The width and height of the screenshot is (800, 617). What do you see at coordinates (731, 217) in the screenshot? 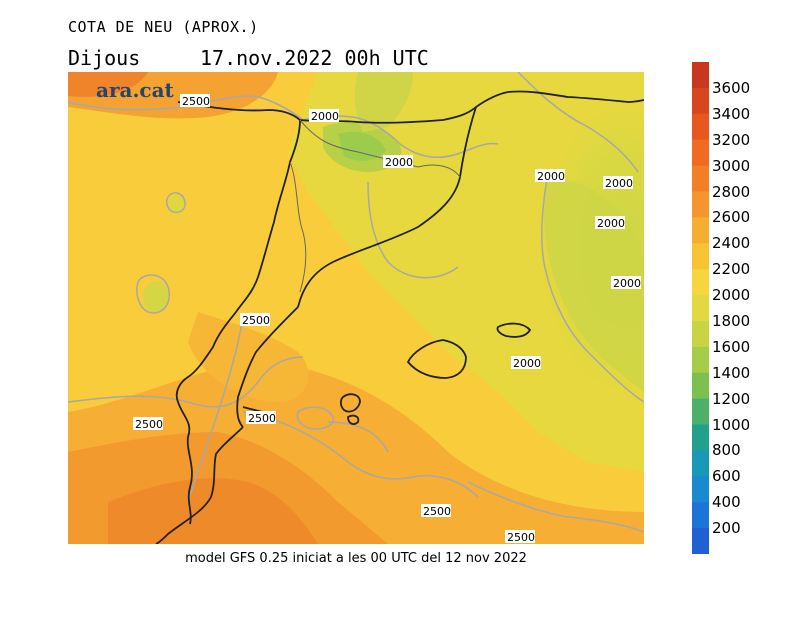
I see `color-scale-tick-label: 2600` at bounding box center [731, 217].